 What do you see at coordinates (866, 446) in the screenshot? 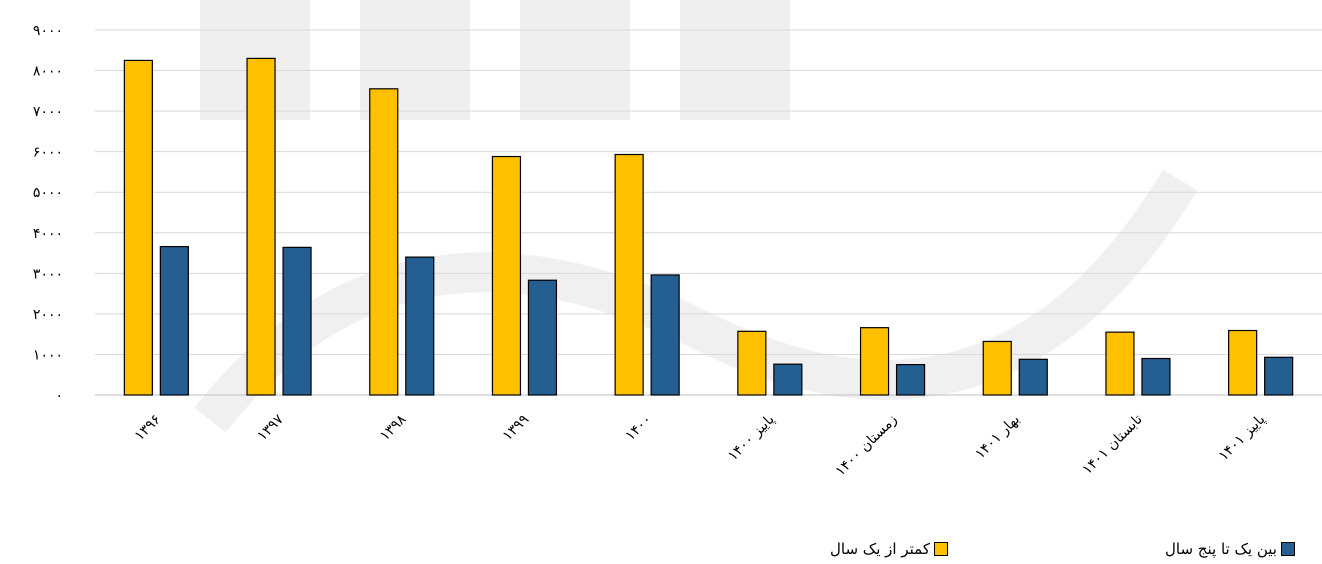
I see `x-tick-label: زمستان ۱۴۰۰` at bounding box center [866, 446].